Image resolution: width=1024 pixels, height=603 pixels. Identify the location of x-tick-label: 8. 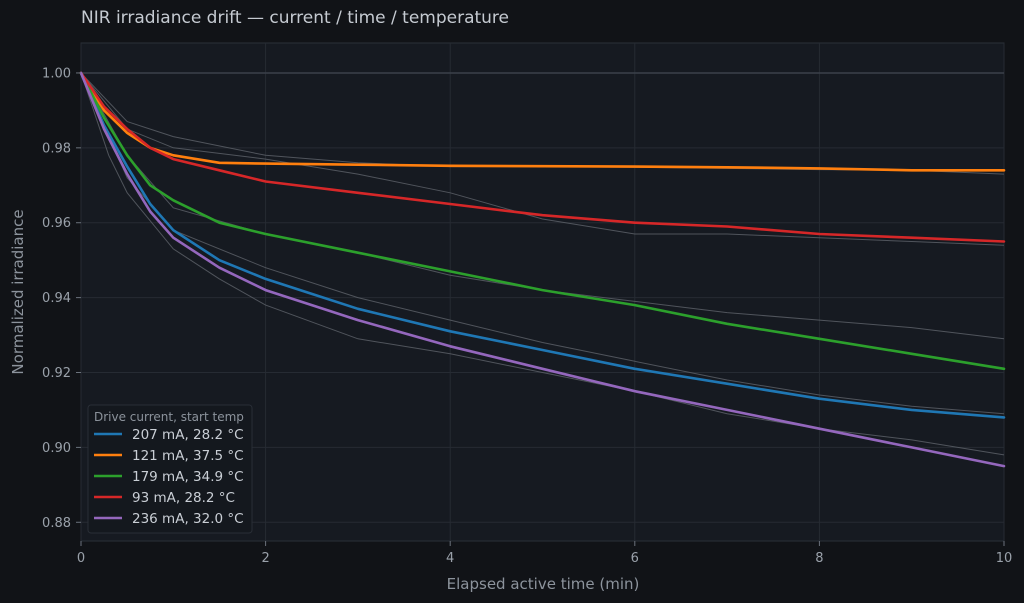
(819, 558).